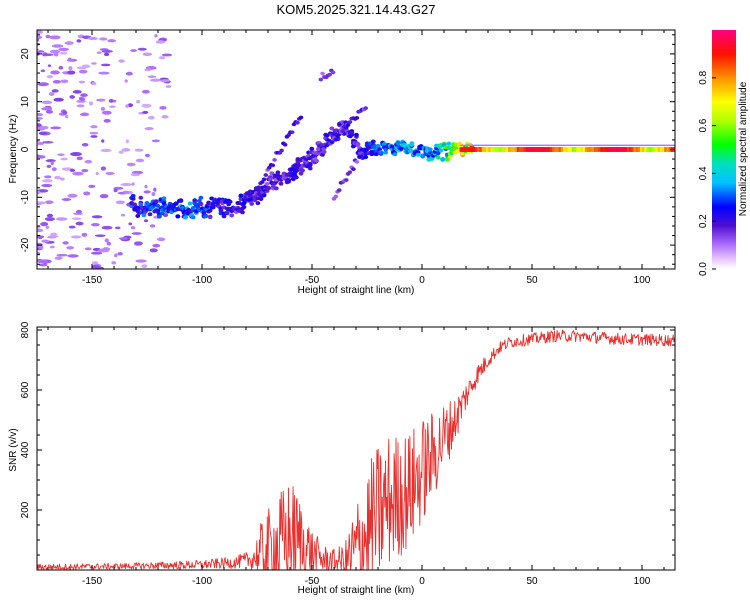 The width and height of the screenshot is (750, 605). I want to click on colorbar-tick-label: 0.8, so click(703, 77).